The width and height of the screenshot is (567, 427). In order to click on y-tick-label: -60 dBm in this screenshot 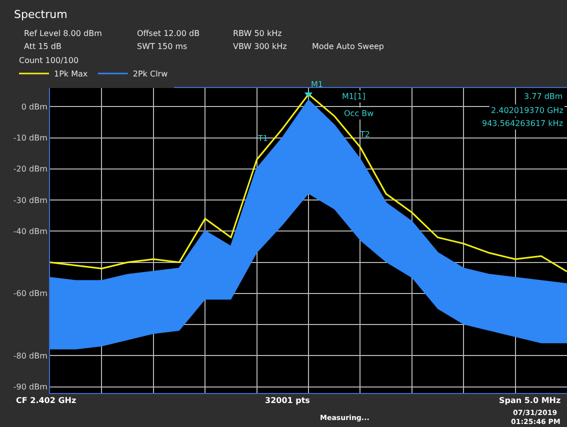, I will do `click(30, 293)`.